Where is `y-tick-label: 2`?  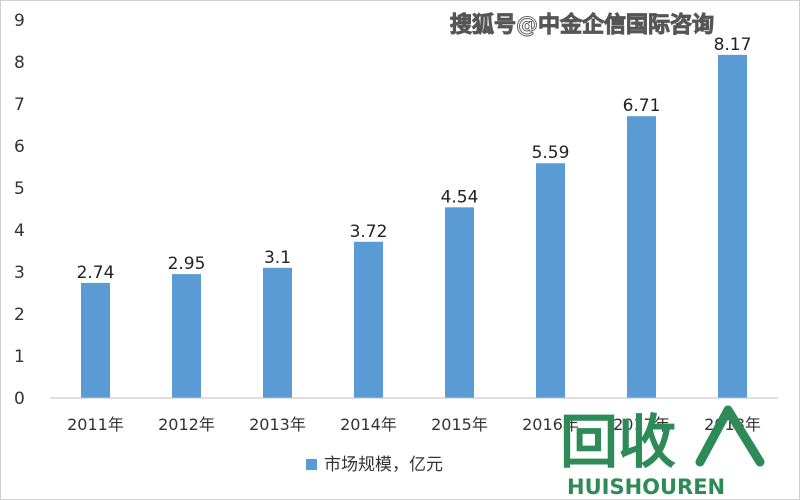 y-tick-label: 2 is located at coordinates (19, 315).